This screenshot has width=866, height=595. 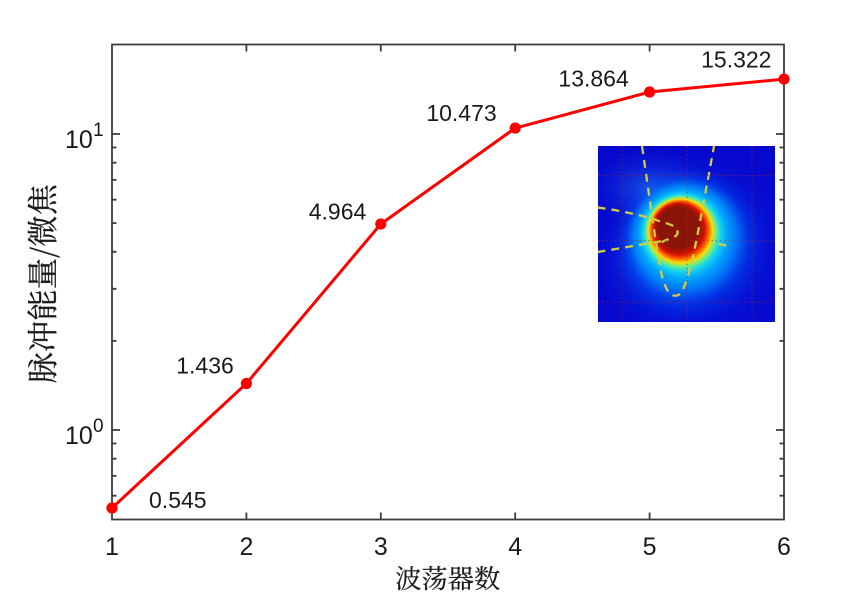 What do you see at coordinates (381, 547) in the screenshot?
I see `svg-text: 3` at bounding box center [381, 547].